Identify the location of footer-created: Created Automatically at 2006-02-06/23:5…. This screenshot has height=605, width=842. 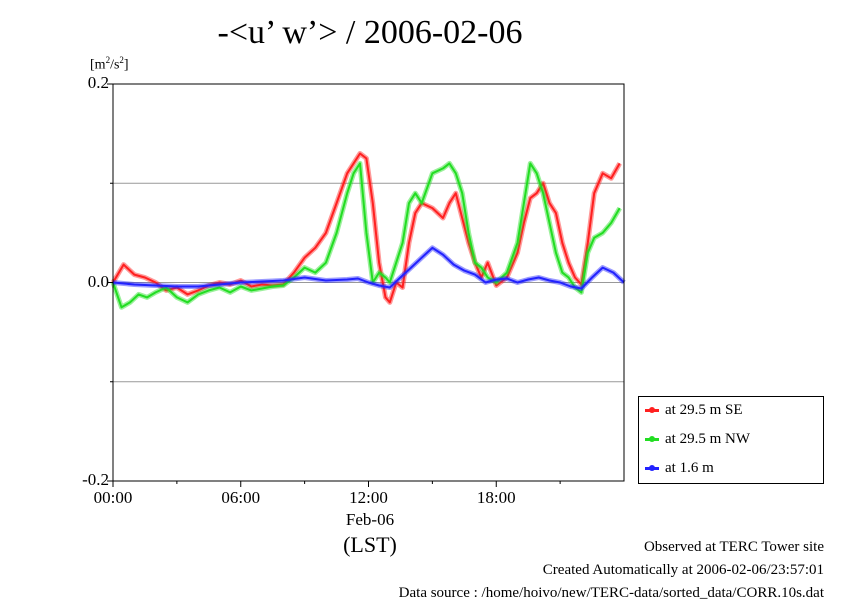
(683, 570).